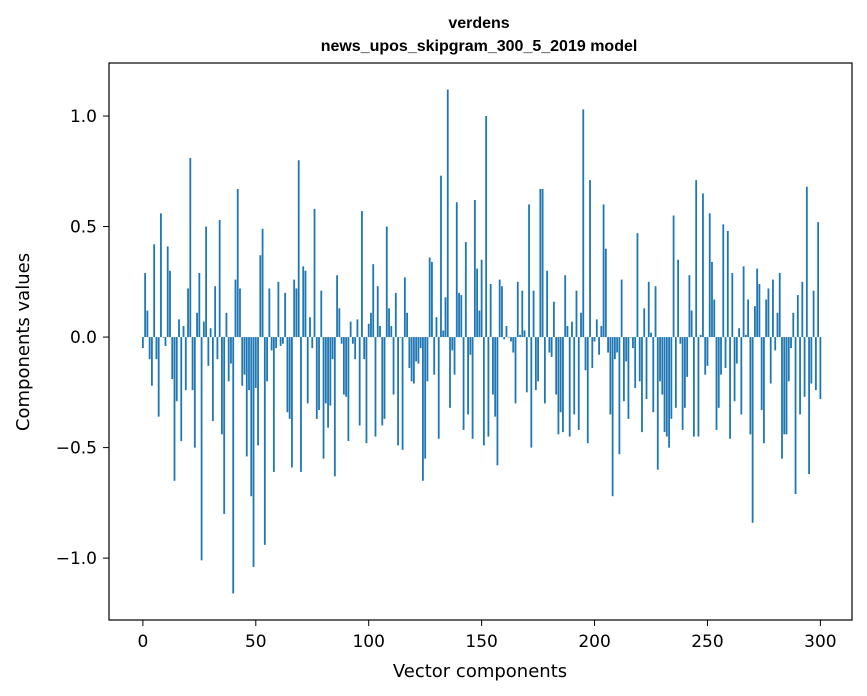  Describe the element at coordinates (23, 342) in the screenshot. I see `y-axis-label: Components values` at that location.